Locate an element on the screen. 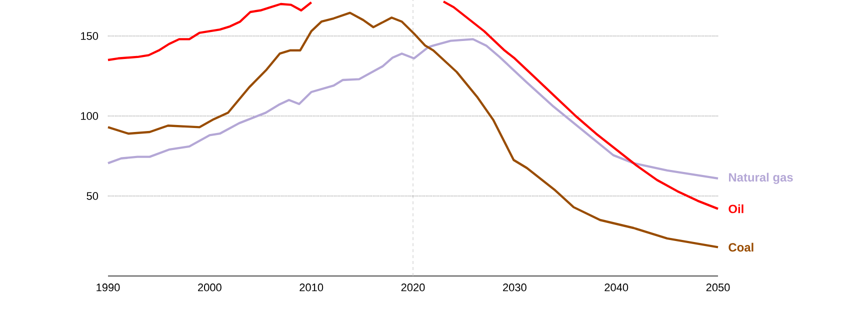 The height and width of the screenshot is (321, 845). x-tick-label: 2040 is located at coordinates (616, 288).